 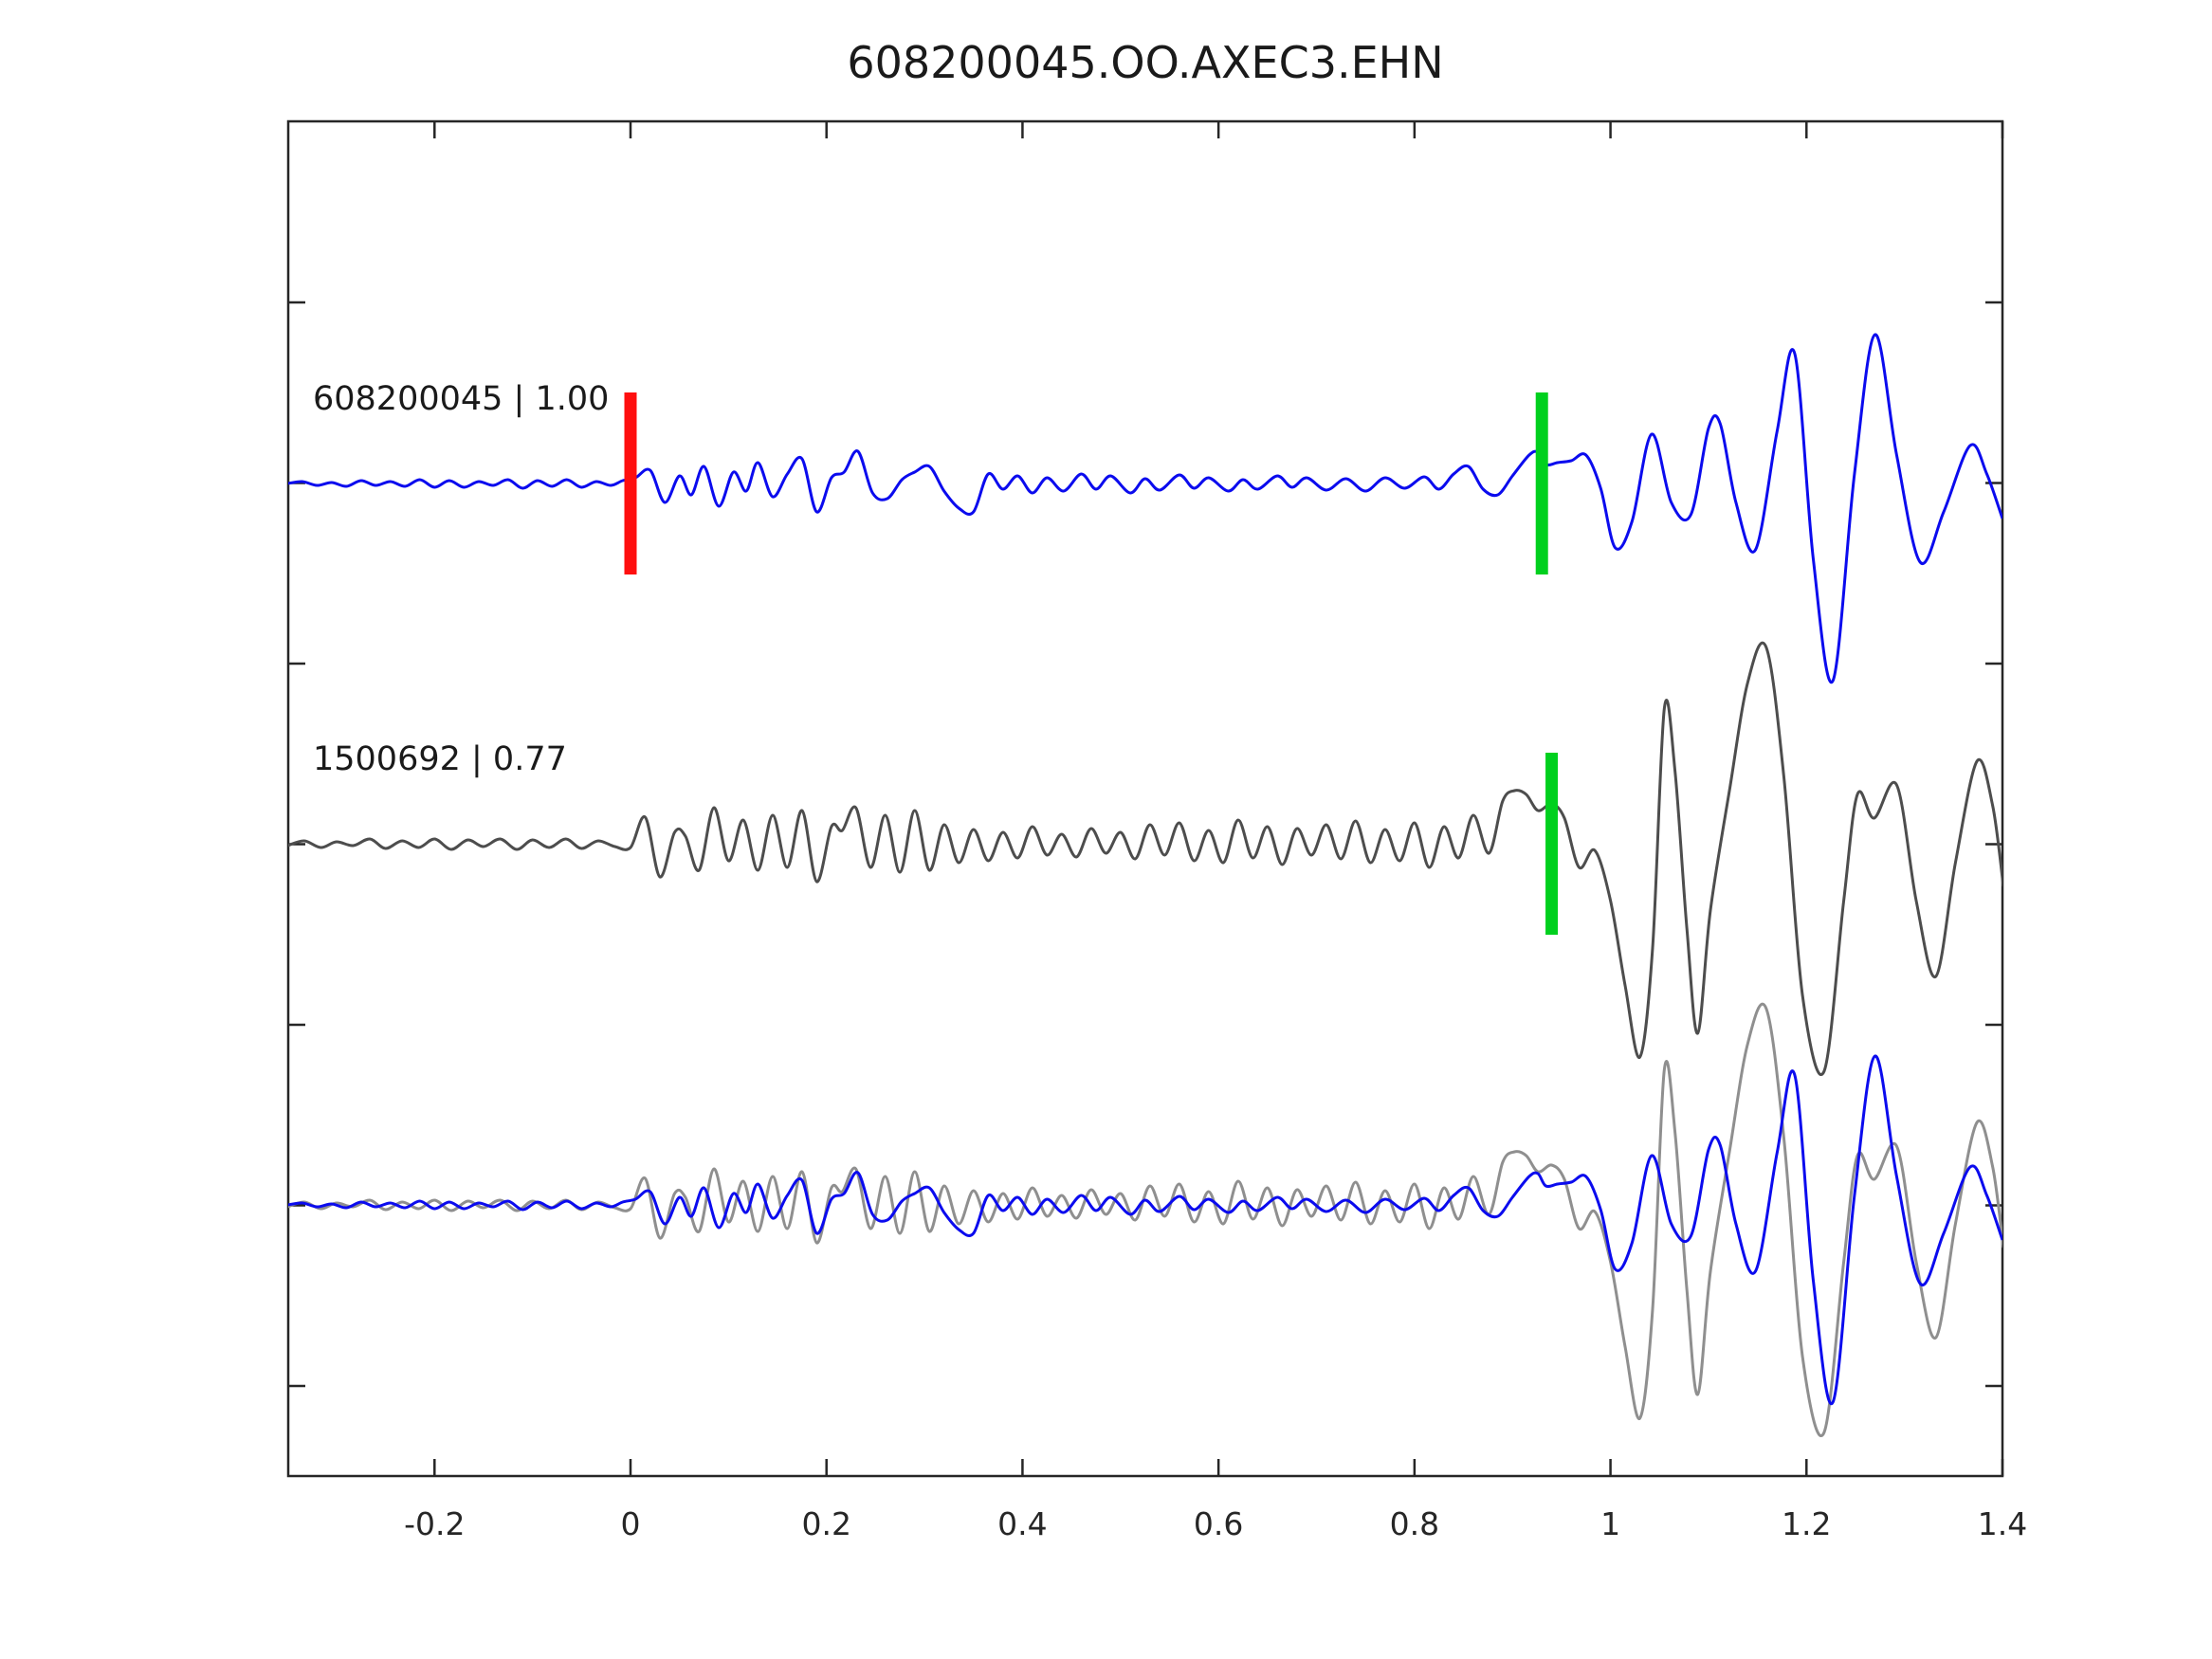 I want to click on x-tick-label: 1.2, so click(x=1806, y=1523).